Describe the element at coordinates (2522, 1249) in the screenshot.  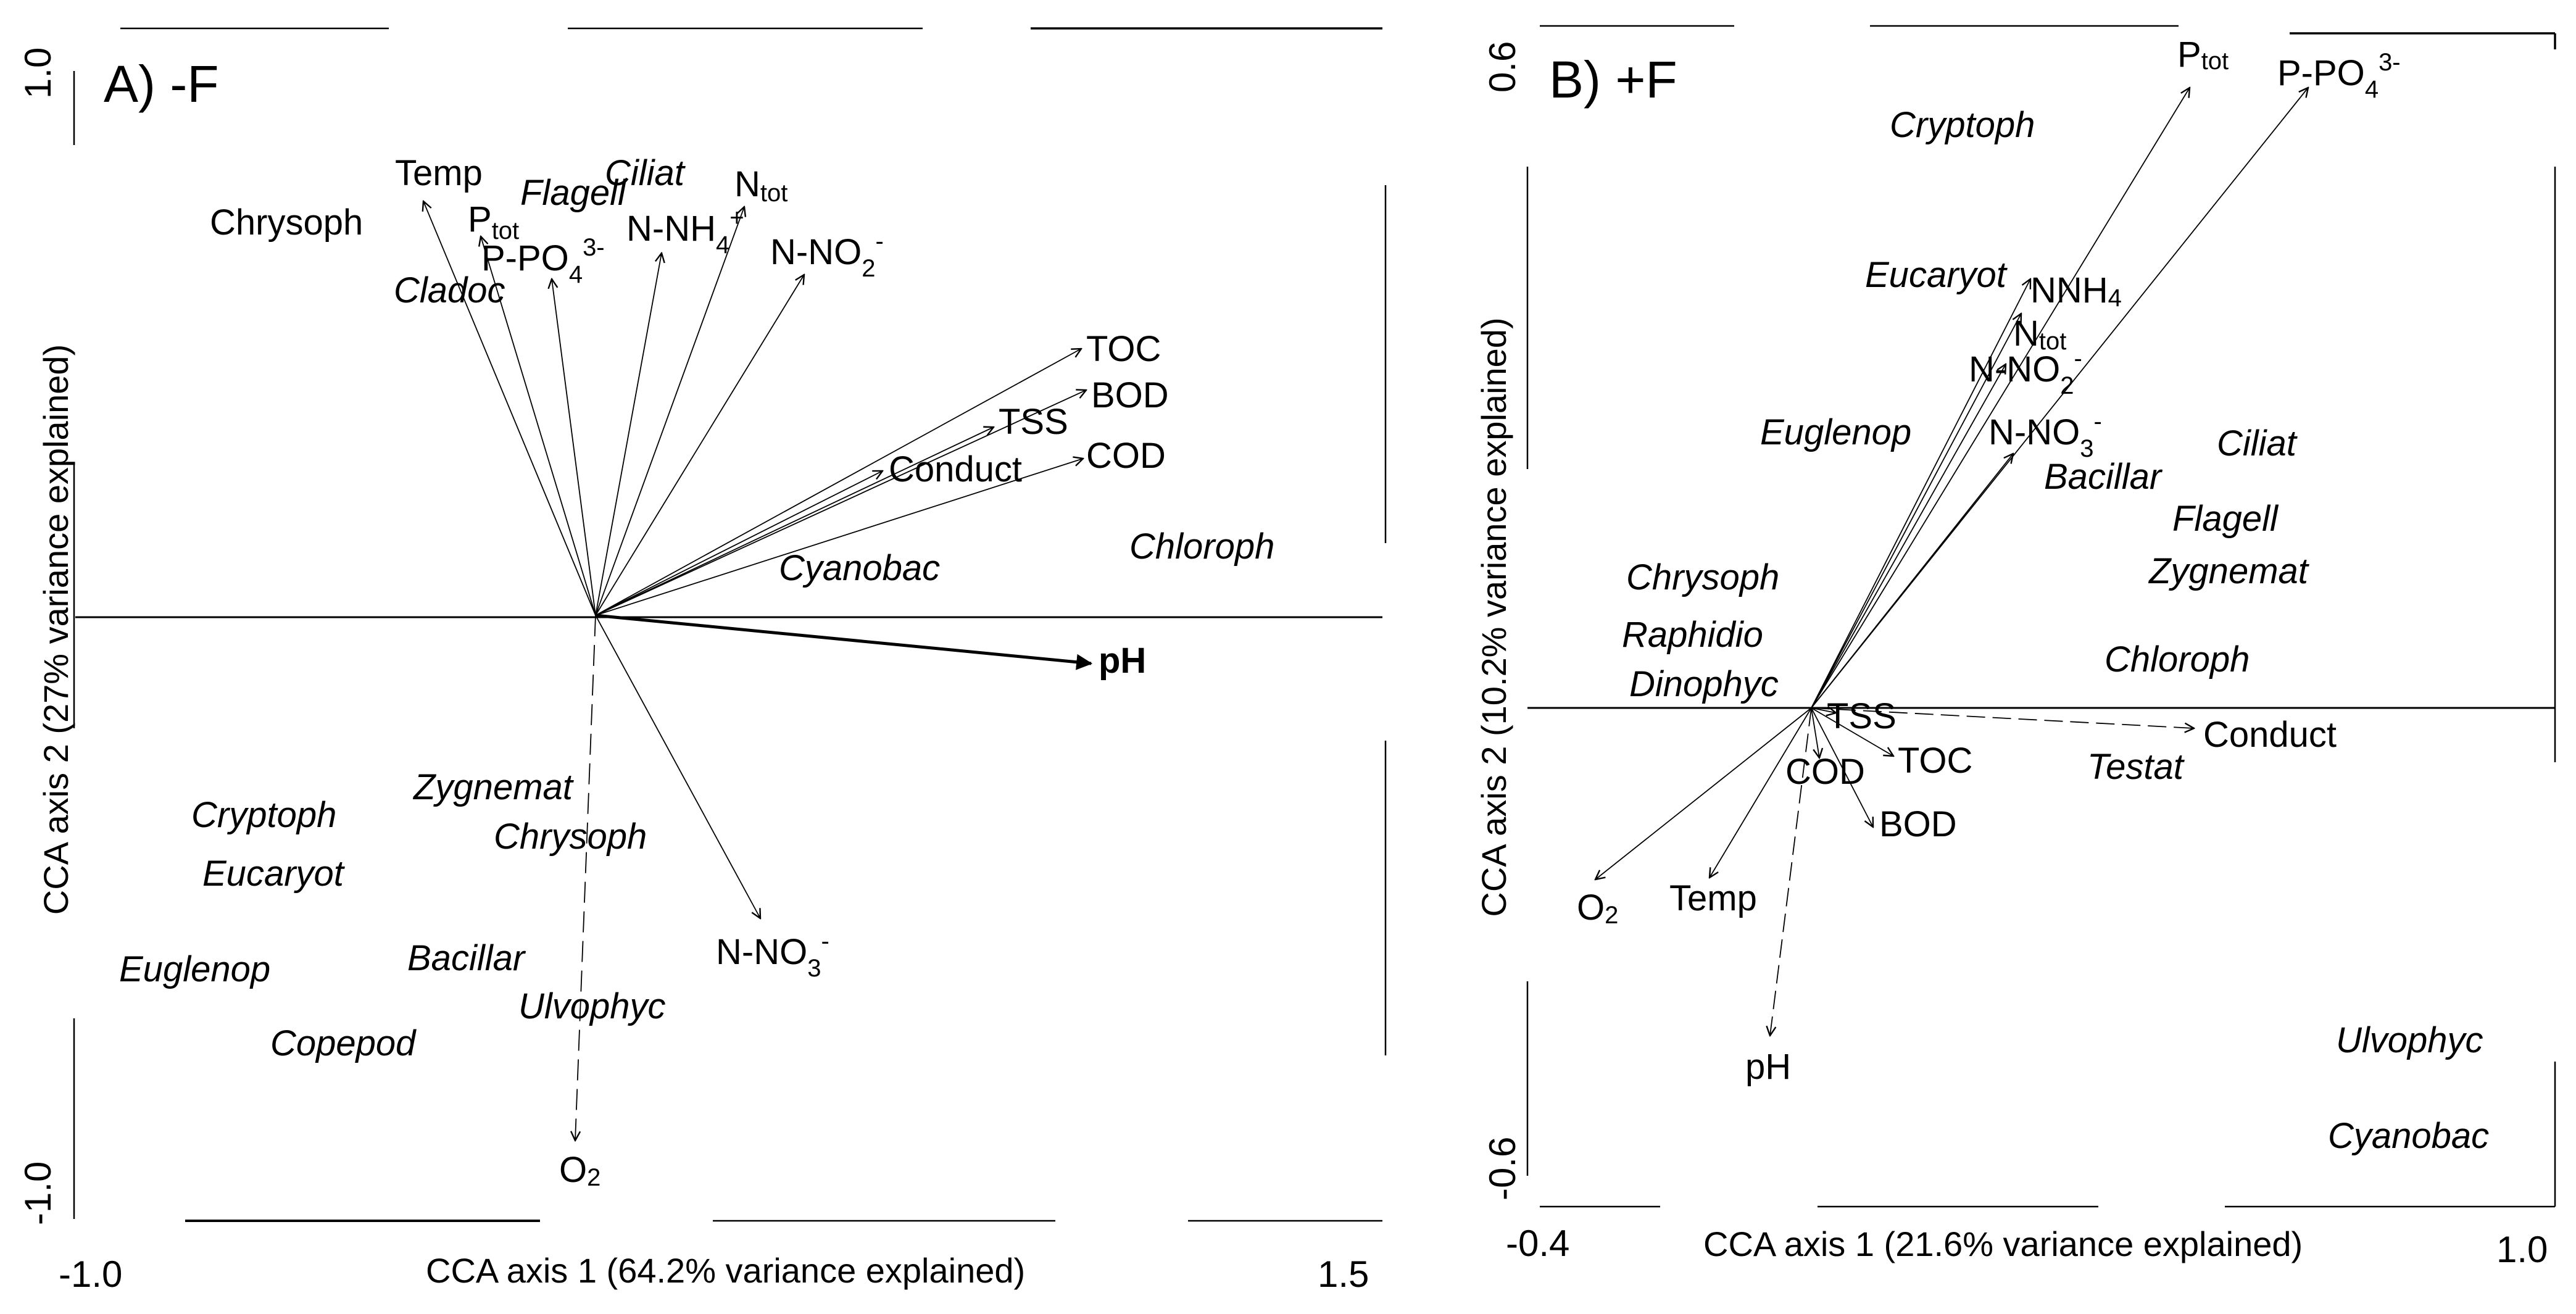
I see `panel-b-xtick-right: 1.0` at that location.